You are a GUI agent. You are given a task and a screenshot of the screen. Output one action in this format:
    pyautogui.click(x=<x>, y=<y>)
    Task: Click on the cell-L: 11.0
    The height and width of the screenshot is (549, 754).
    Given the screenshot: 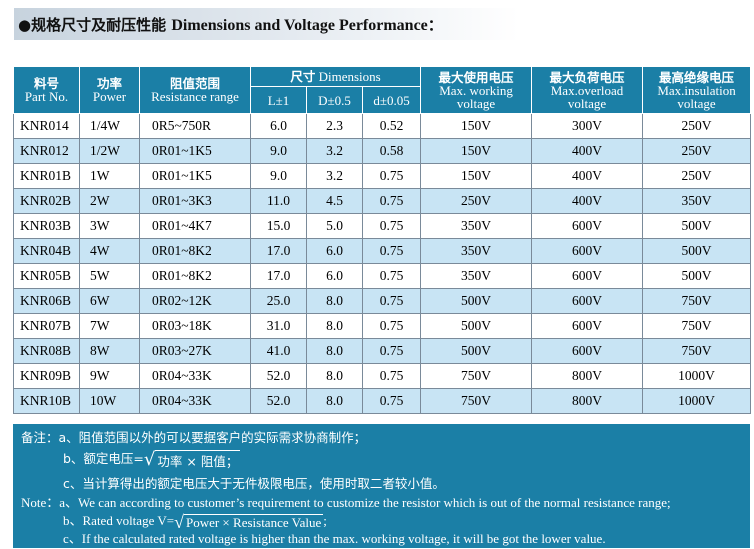 What is the action you would take?
    pyautogui.click(x=278, y=201)
    